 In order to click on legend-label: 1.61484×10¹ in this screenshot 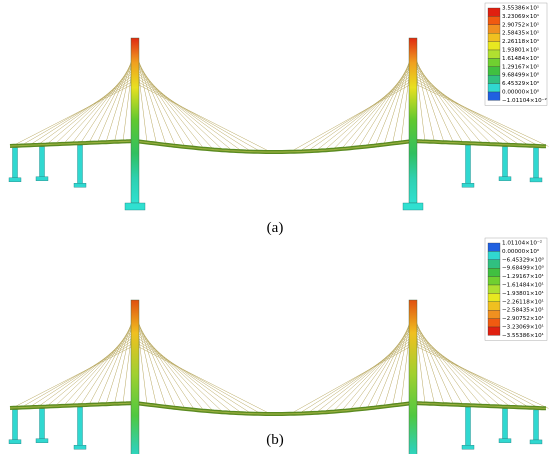, I will do `click(520, 58)`.